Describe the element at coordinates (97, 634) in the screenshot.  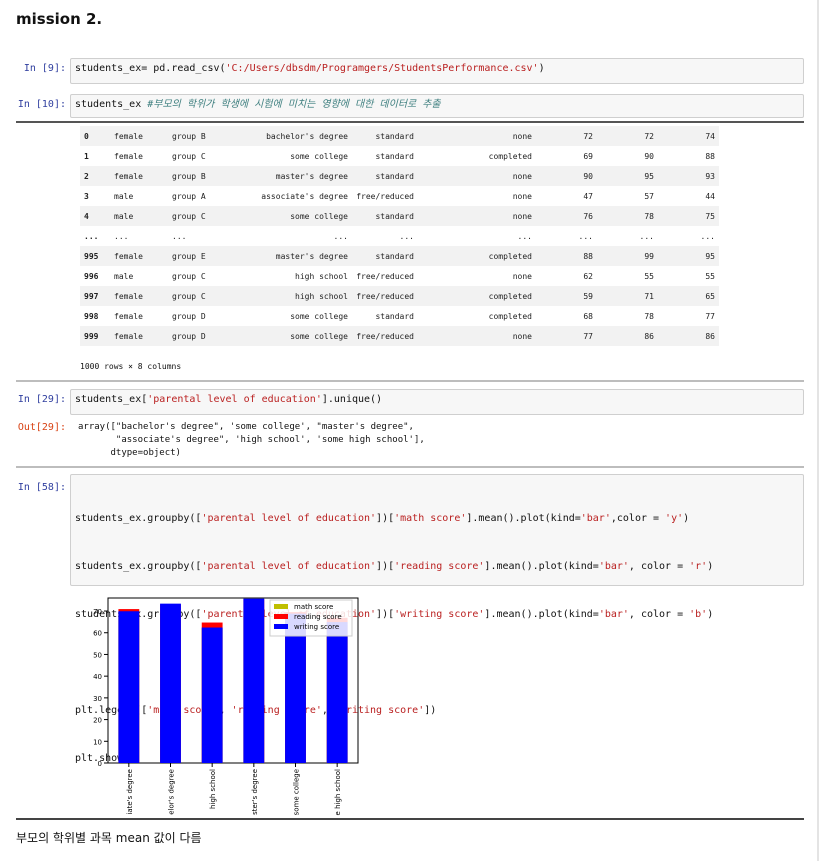
I see `y-tick-label: 60` at that location.